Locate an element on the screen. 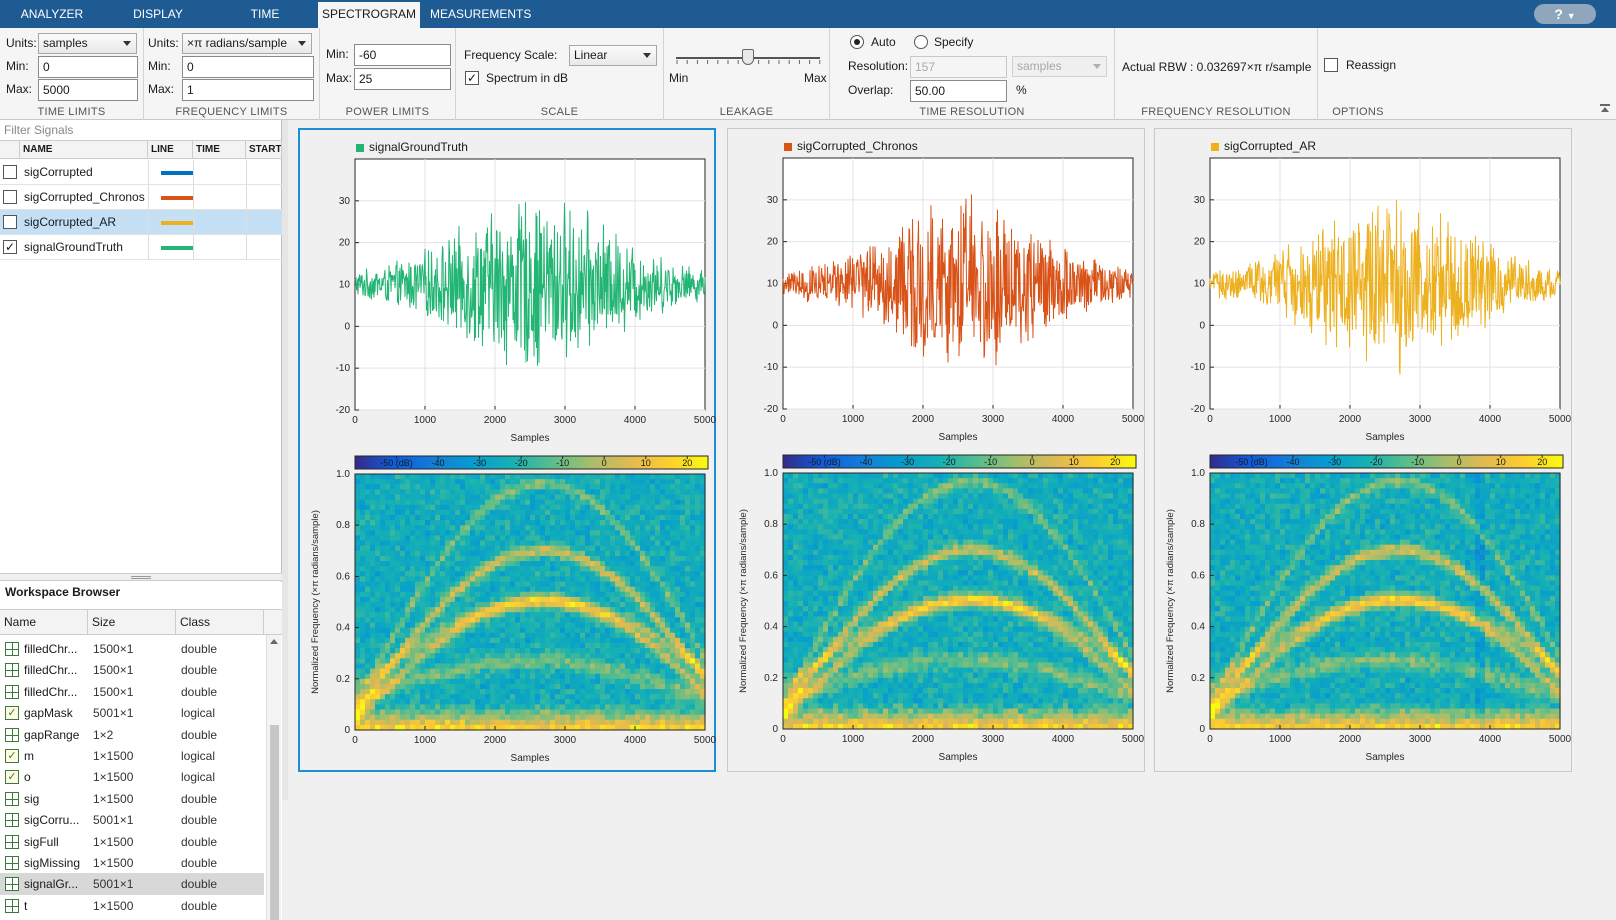  time-max-input: 5000 is located at coordinates (88, 90).